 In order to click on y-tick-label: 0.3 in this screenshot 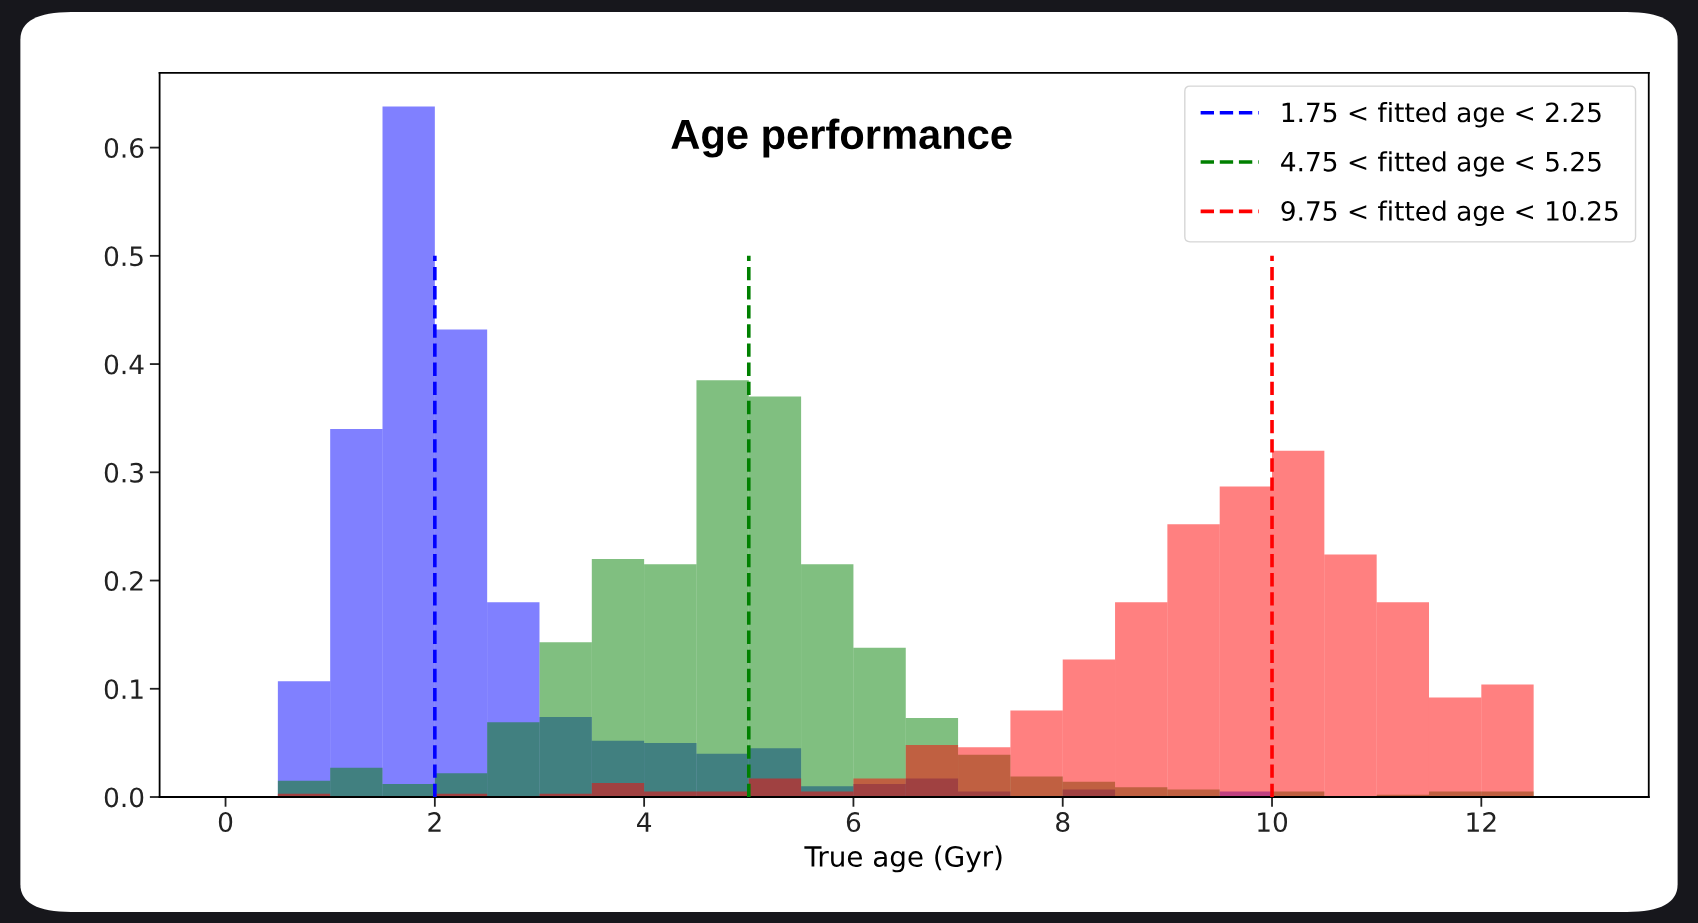, I will do `click(123, 472)`.